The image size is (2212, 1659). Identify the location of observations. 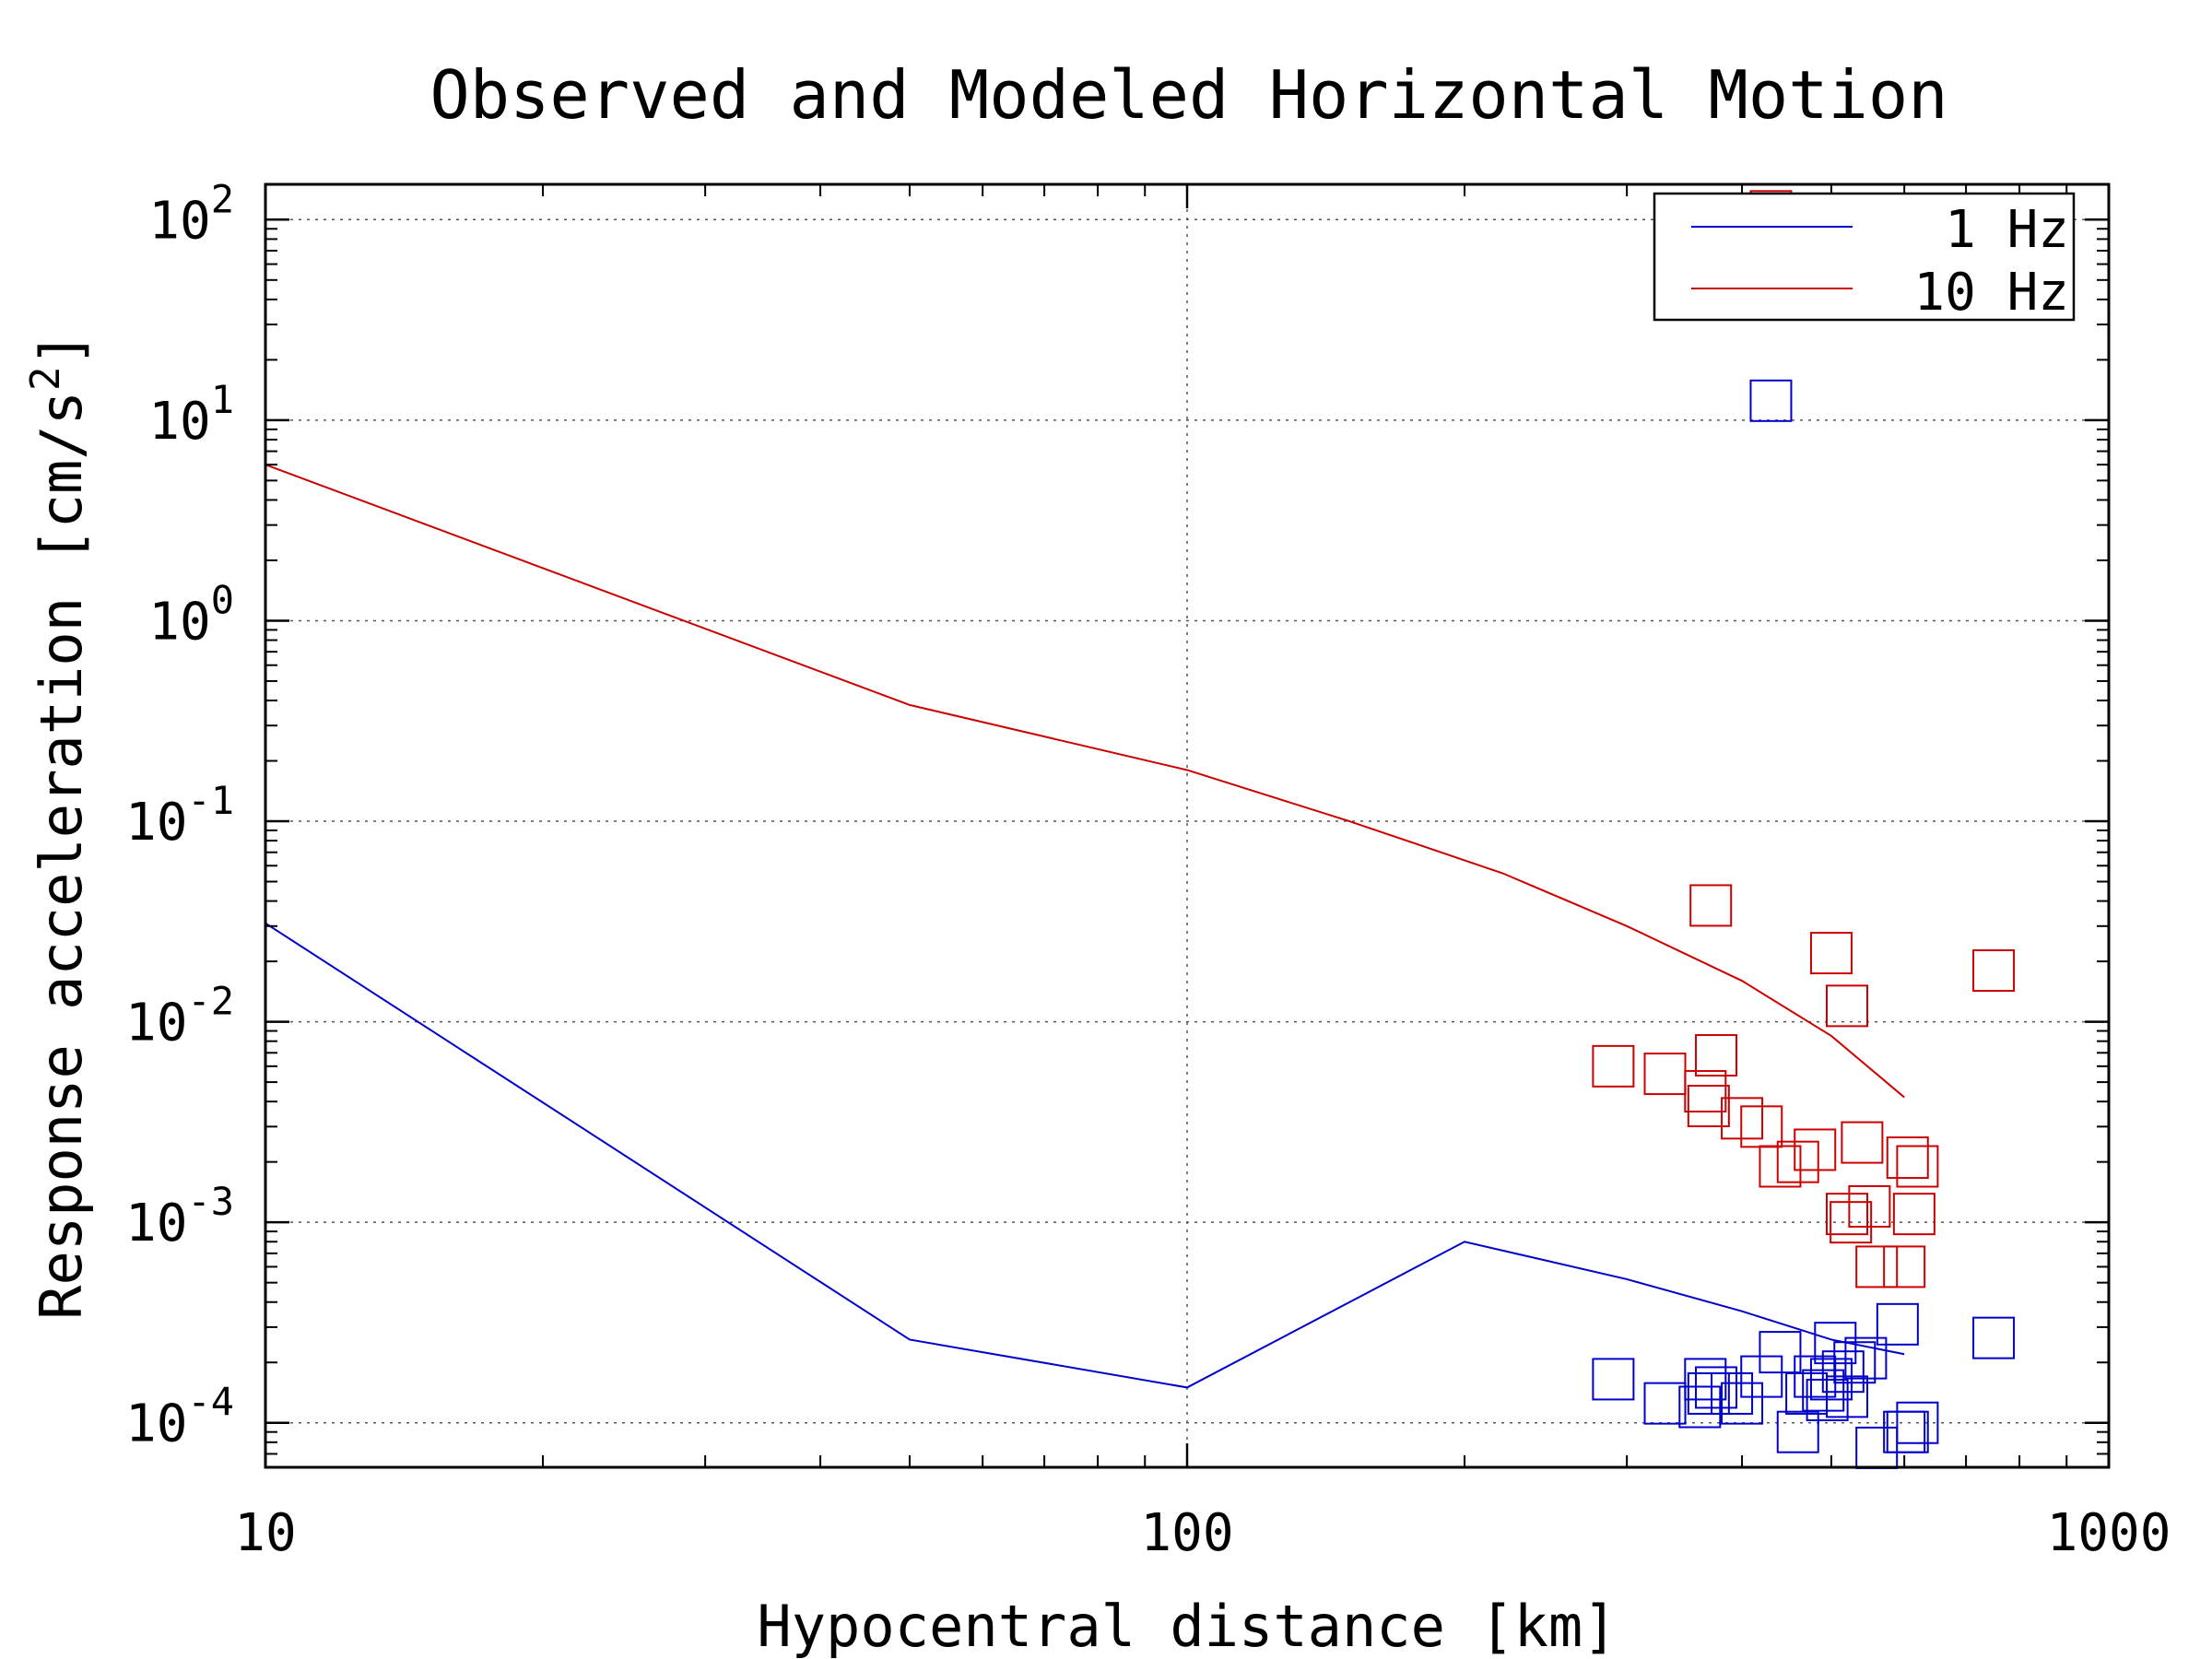
(1804, 829).